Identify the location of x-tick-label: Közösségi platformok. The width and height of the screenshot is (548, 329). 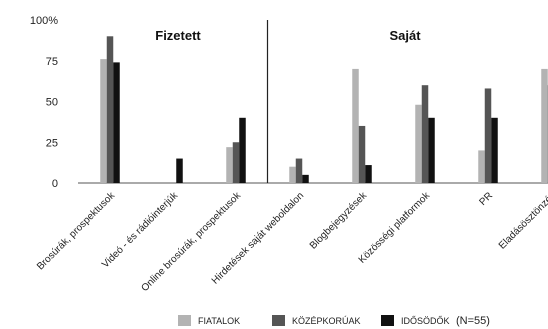
(395, 228).